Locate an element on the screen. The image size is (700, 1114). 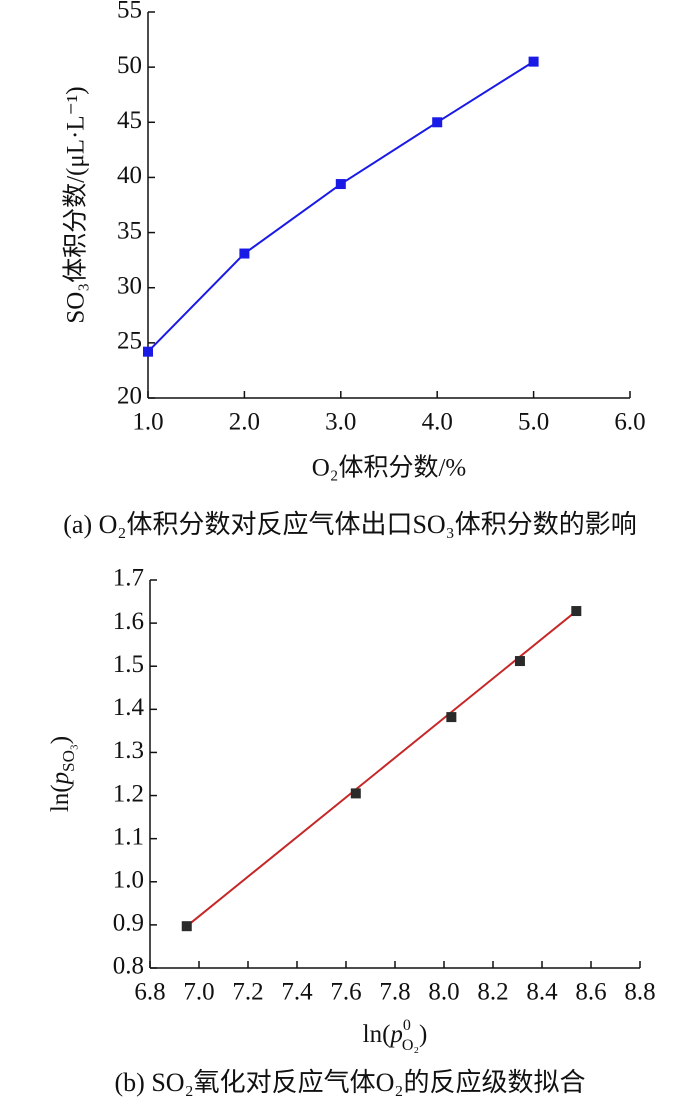
x-tick-label: 8.8 is located at coordinates (639, 992).